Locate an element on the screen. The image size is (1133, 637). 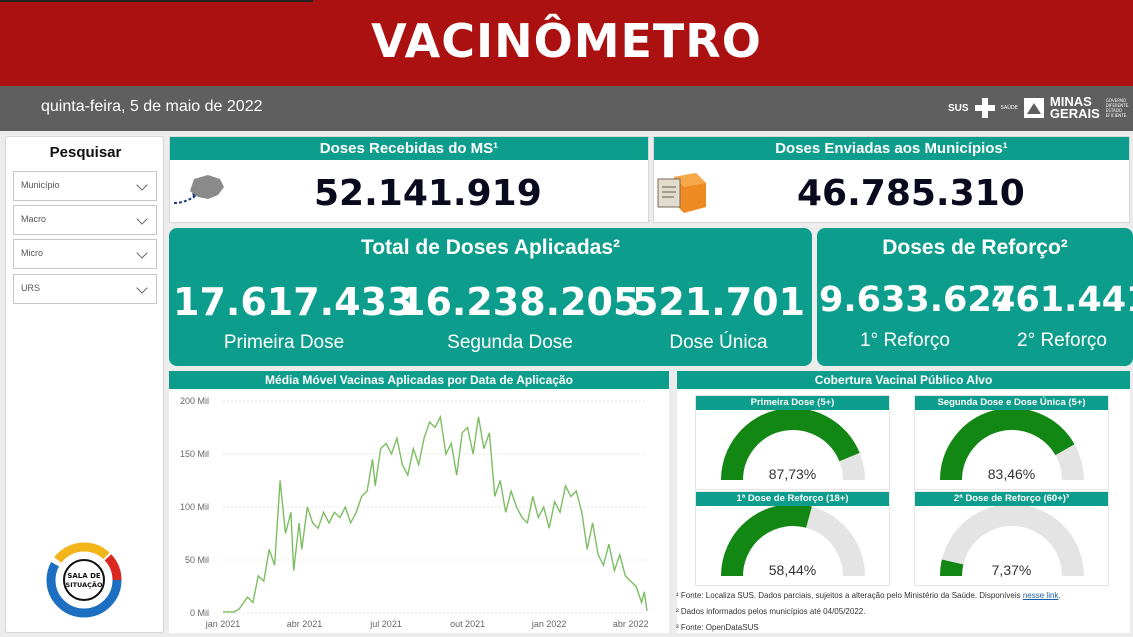
data-source-link: nesse link is located at coordinates (1040, 595).